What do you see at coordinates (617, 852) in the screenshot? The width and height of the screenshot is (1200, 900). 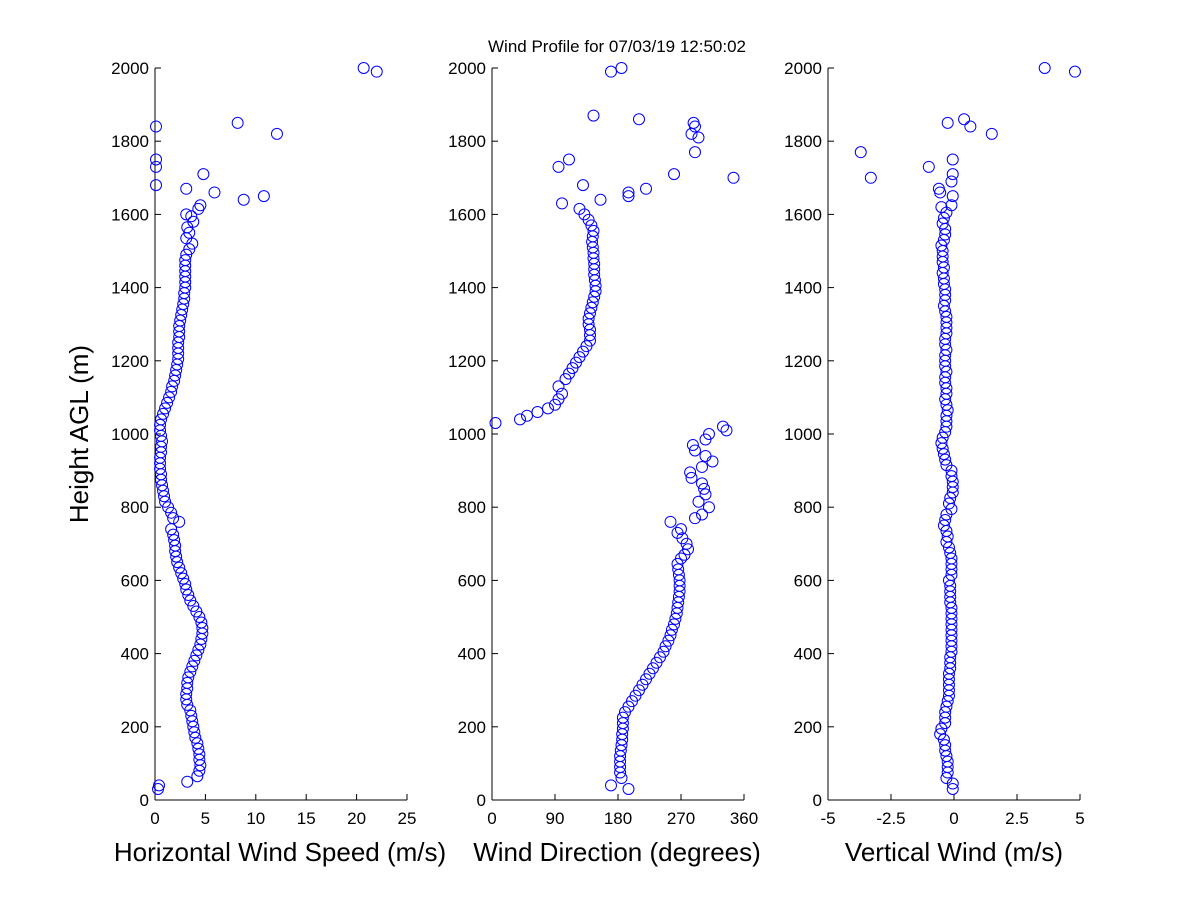 I see `x-axis-label: Wind Direction (degrees)` at bounding box center [617, 852].